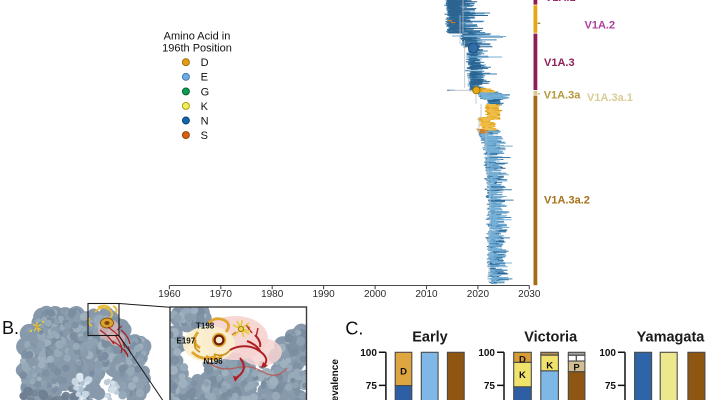 The image size is (715, 400). Describe the element at coordinates (221, 294) in the screenshot. I see `svg-text: 1970` at that location.